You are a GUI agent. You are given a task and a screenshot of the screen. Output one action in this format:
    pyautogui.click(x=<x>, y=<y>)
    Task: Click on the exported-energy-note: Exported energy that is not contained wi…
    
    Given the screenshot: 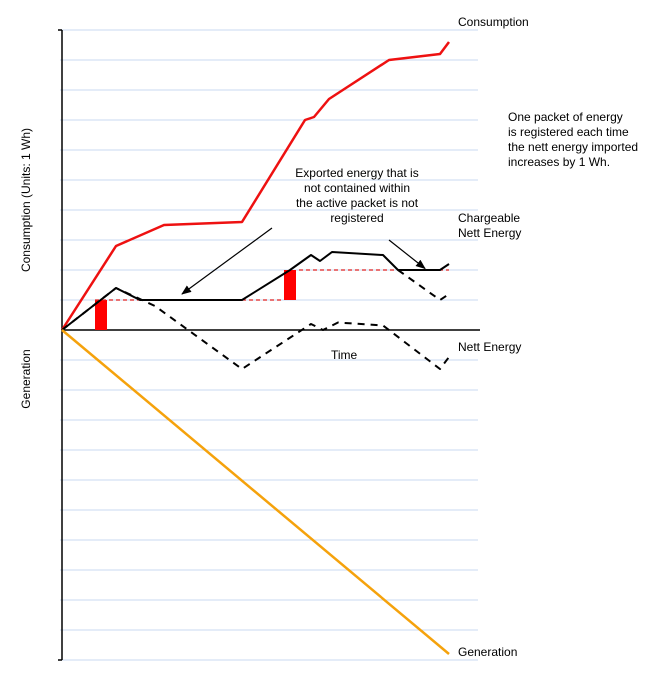 What is the action you would take?
    pyautogui.click(x=357, y=195)
    